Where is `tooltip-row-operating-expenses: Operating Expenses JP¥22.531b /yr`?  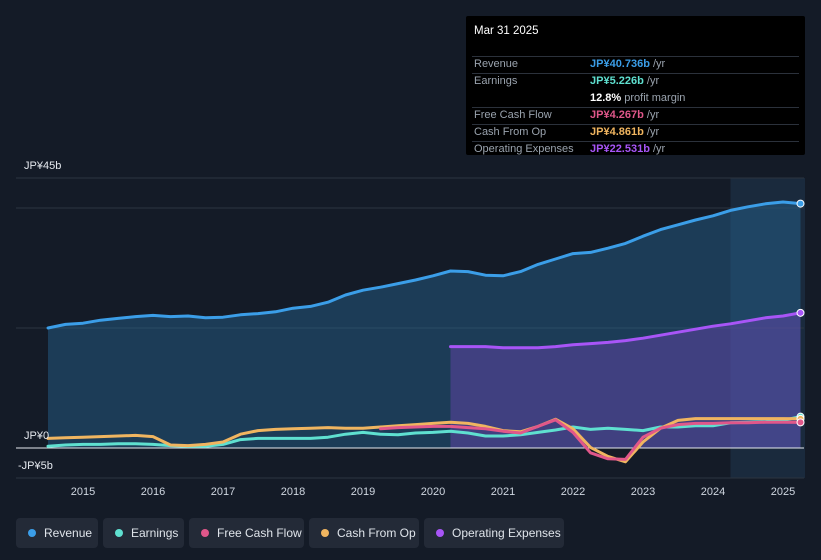
tooltip-row-operating-expenses: Operating Expenses JP¥22.531b /yr is located at coordinates (635, 149).